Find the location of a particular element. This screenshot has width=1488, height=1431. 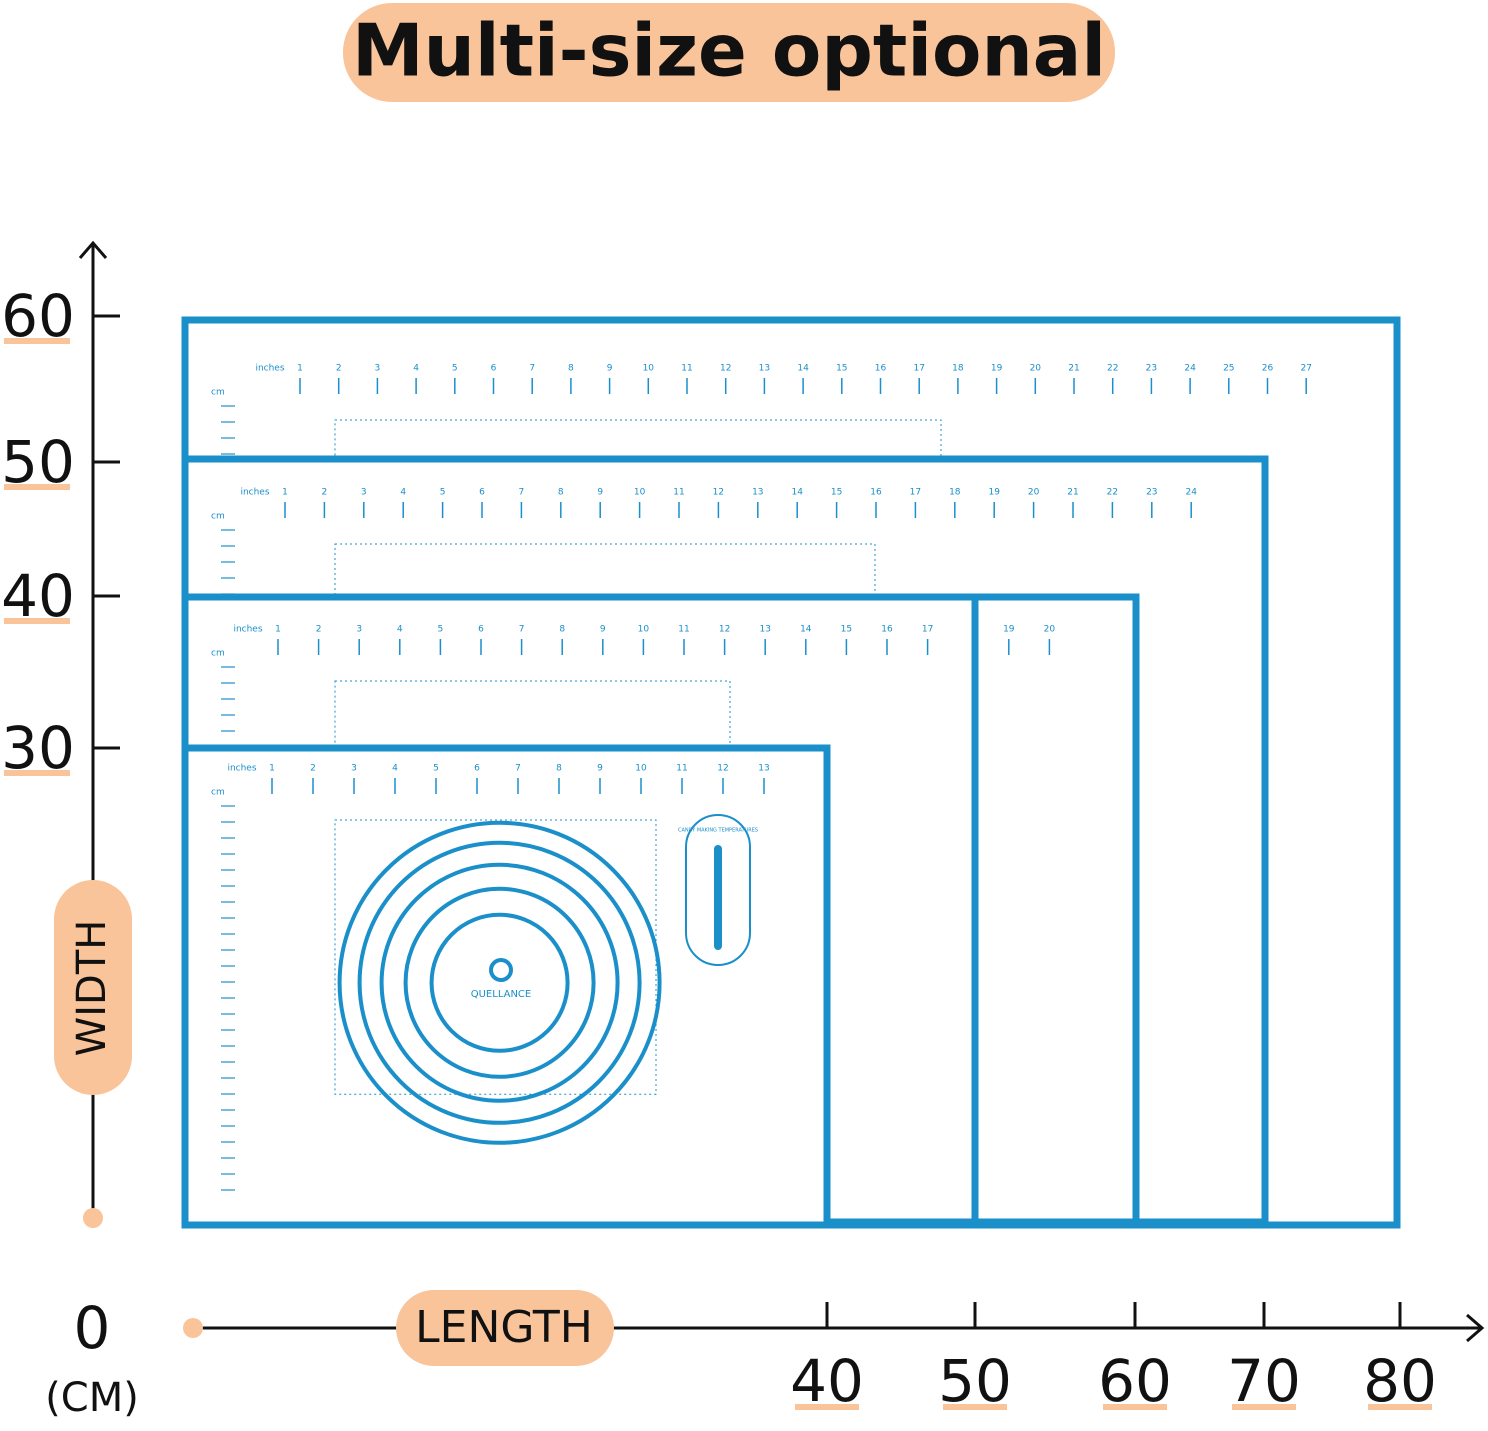

title: Multi-size optional is located at coordinates (729, 51).